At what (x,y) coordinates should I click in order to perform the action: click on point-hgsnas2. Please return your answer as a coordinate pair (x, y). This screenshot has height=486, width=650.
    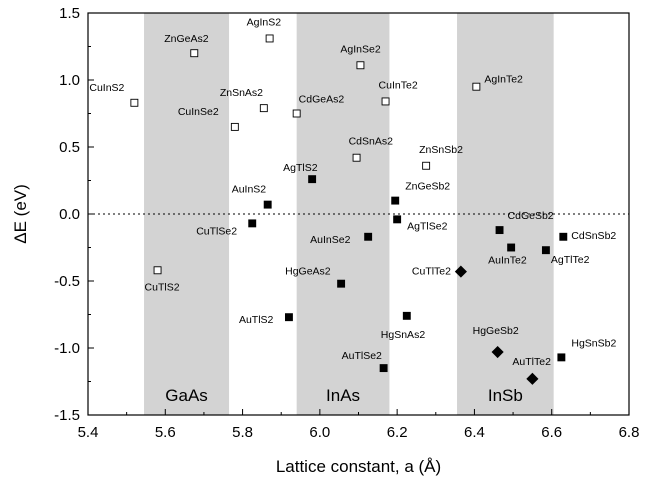
    Looking at the image, I should click on (406, 315).